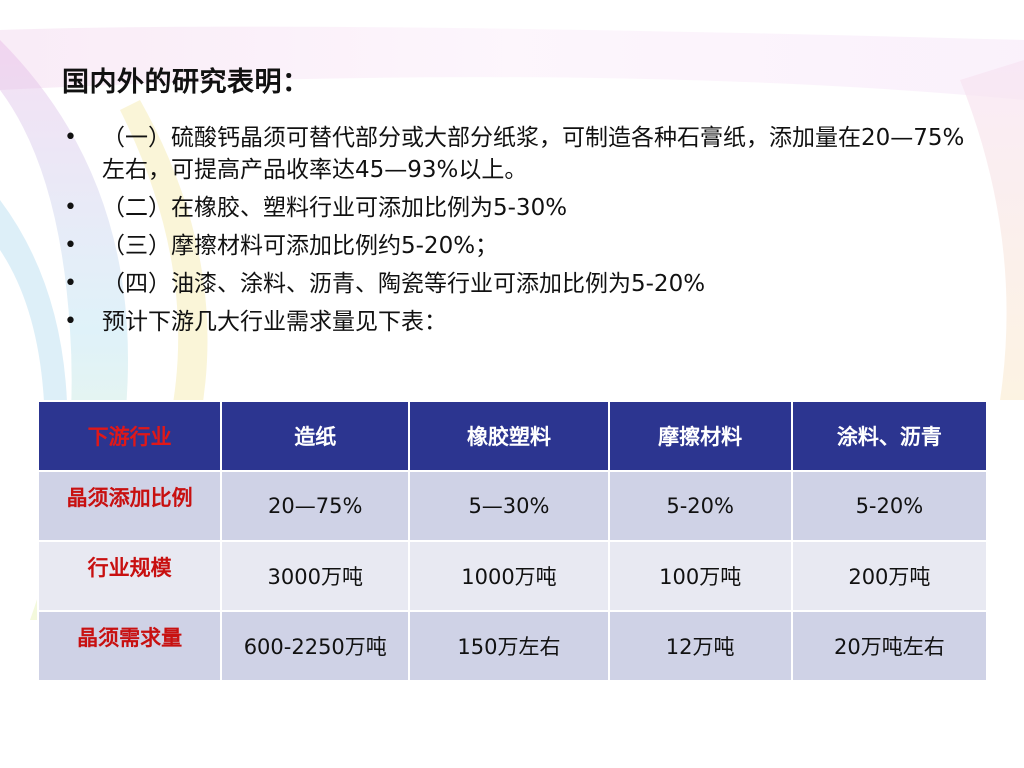 This screenshot has width=1024, height=768. Describe the element at coordinates (129, 646) in the screenshot. I see `row-label: 晶须需求量` at that location.